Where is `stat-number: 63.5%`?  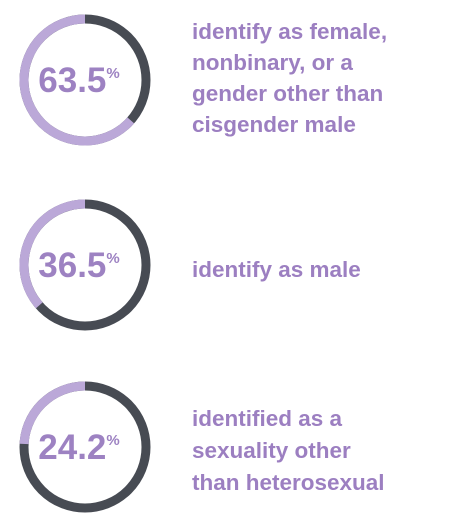
stat-number: 63.5% is located at coordinates (78, 80).